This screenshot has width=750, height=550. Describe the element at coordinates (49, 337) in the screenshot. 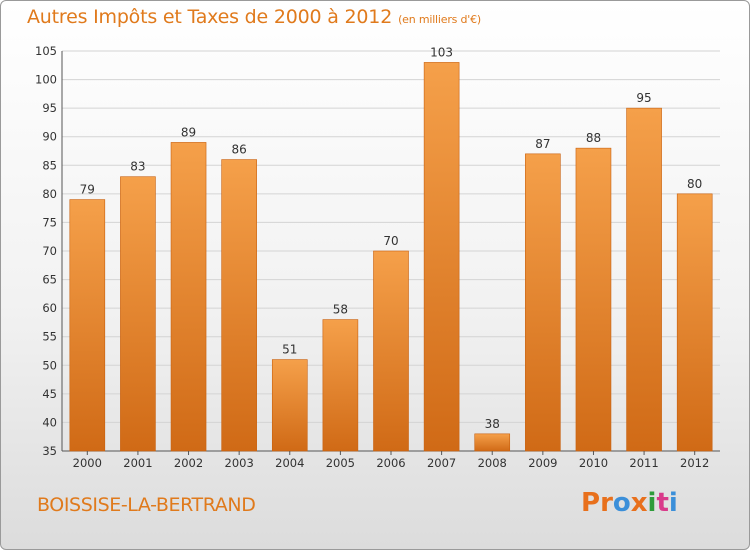

I see `y-tick-label: 55` at that location.